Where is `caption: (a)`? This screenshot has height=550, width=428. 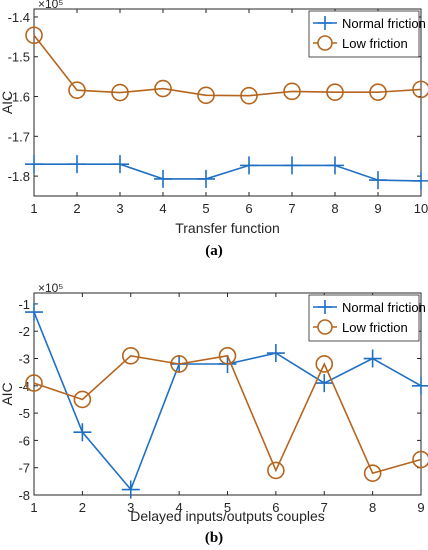 caption: (a) is located at coordinates (214, 251).